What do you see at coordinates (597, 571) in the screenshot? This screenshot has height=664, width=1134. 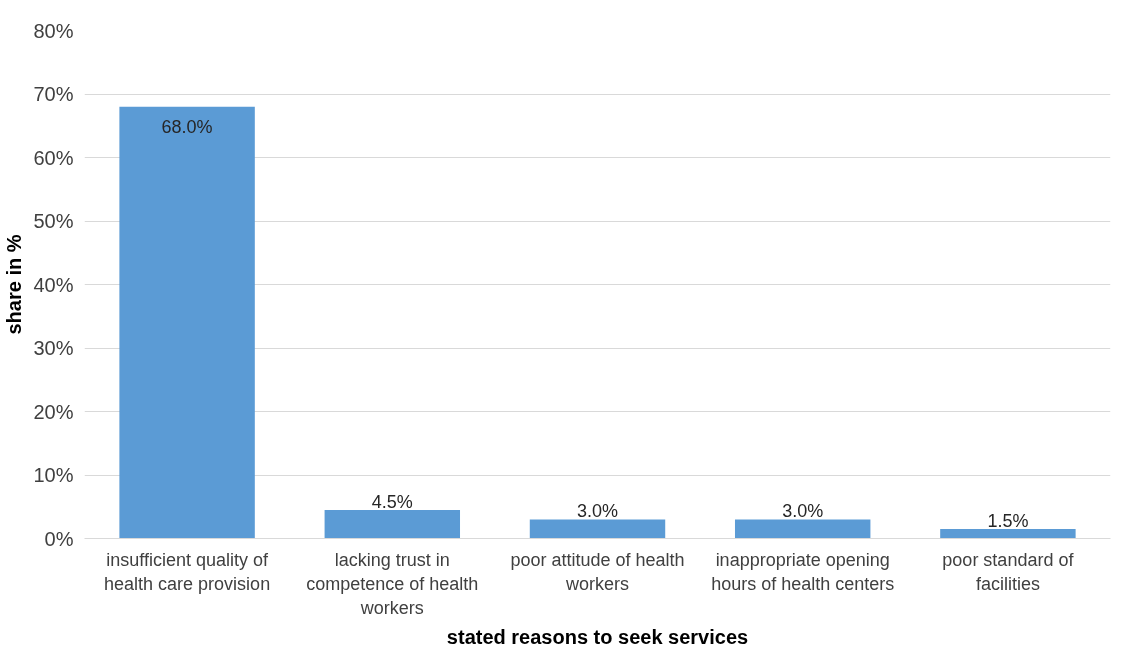 I see `x-tick-label: poor attitude of health workers` at bounding box center [597, 571].